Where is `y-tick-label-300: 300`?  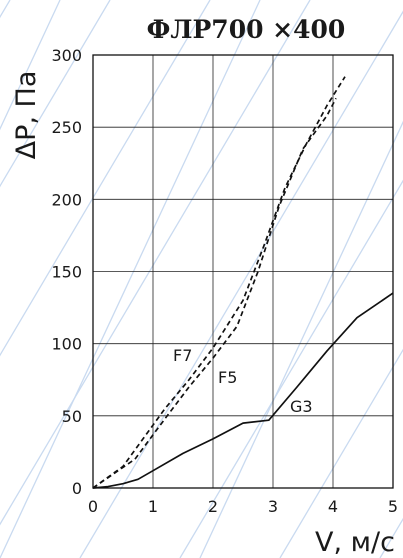 y-tick-label-300: 300 is located at coordinates (66, 55).